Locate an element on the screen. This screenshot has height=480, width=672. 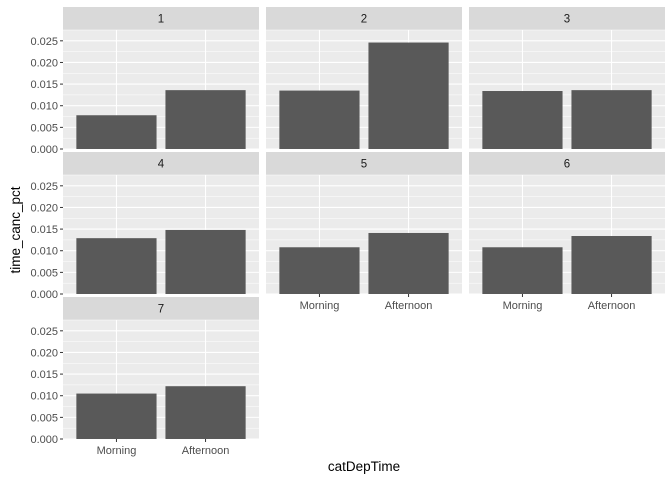
facet-strip-label: 3 is located at coordinates (567, 20).